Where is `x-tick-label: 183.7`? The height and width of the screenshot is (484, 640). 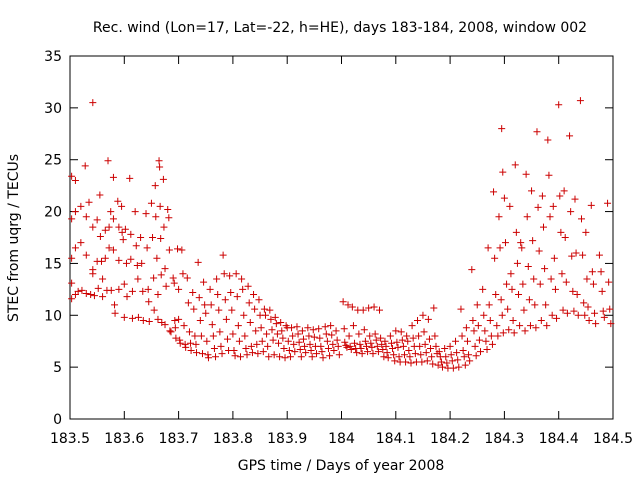 x-tick-label: 183.7 is located at coordinates (179, 439).